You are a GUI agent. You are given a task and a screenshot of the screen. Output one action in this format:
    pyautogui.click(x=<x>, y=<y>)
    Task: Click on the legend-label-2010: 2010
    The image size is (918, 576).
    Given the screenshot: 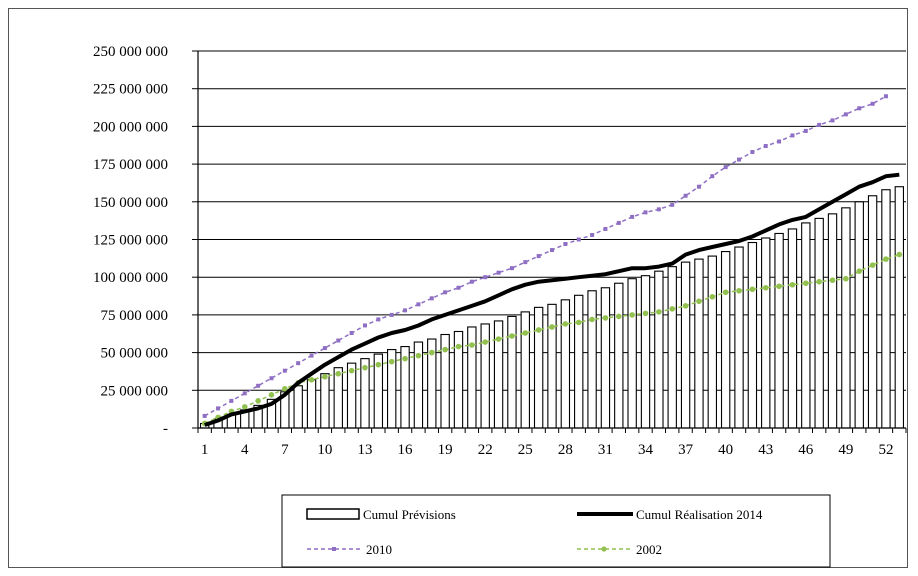 What is the action you would take?
    pyautogui.click(x=379, y=549)
    